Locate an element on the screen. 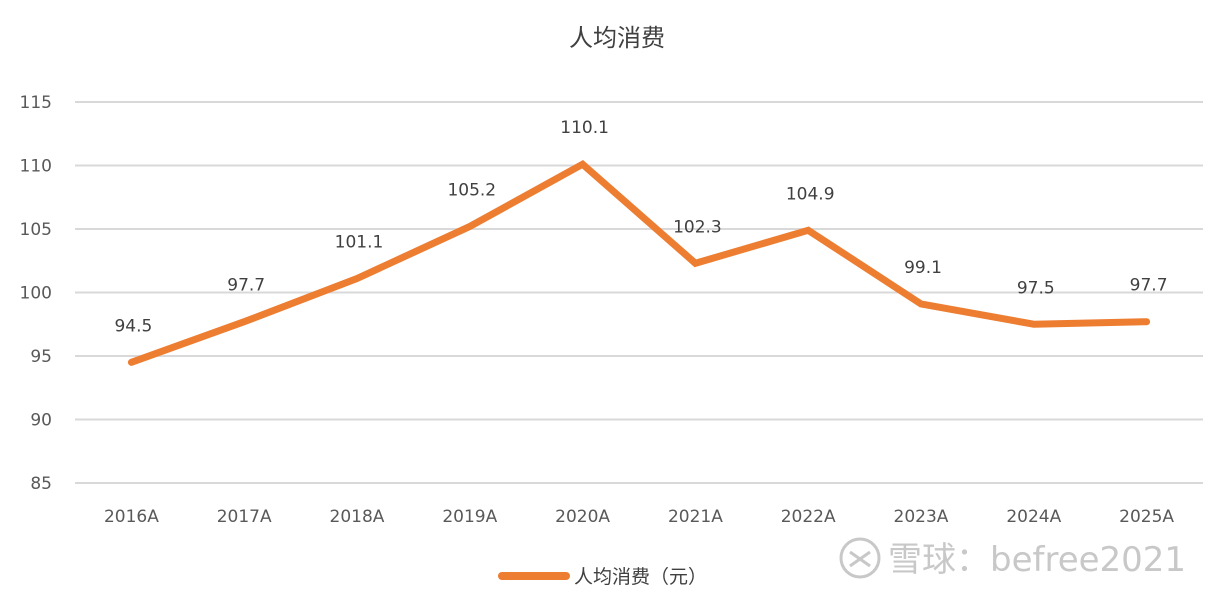  y-tick-label: 115 is located at coordinates (36, 103).